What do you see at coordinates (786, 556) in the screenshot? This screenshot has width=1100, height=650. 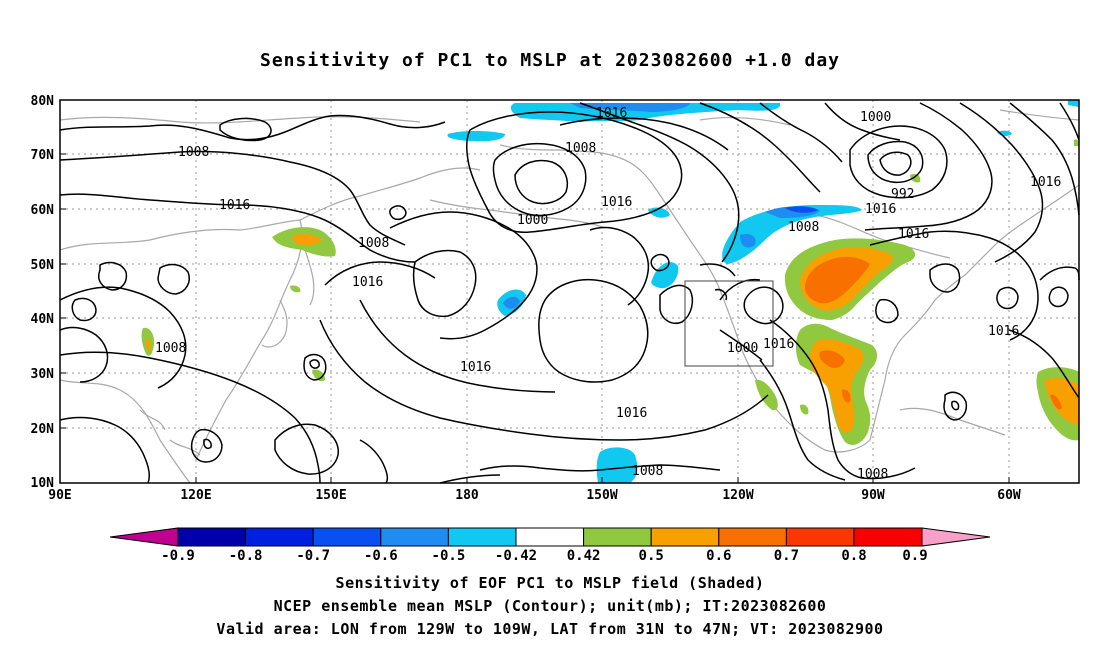 I see `colorbar-label: 0.7` at bounding box center [786, 556].